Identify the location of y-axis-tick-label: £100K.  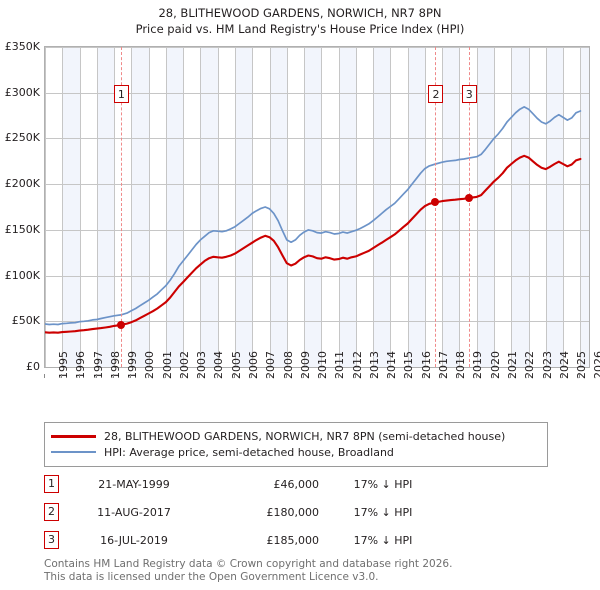
(22, 275).